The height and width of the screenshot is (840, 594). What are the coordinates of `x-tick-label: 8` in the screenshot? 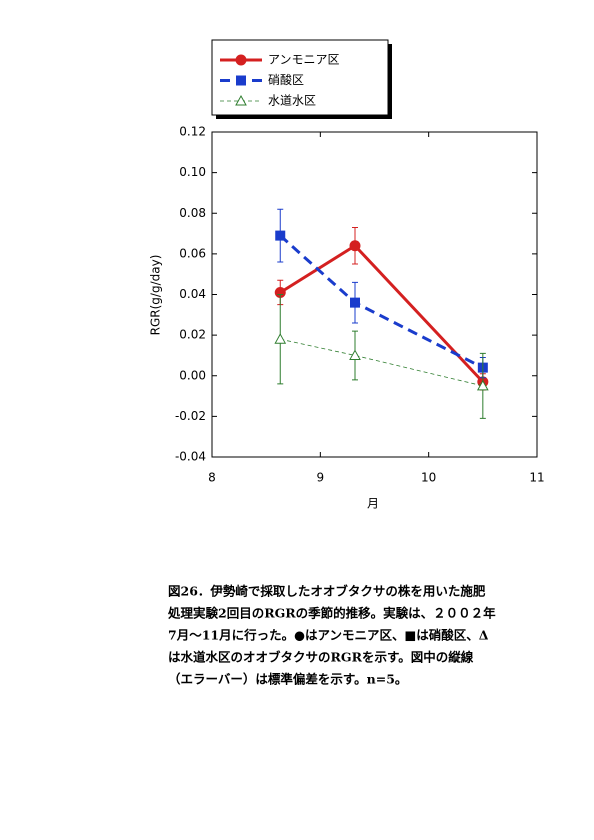 It's located at (212, 478).